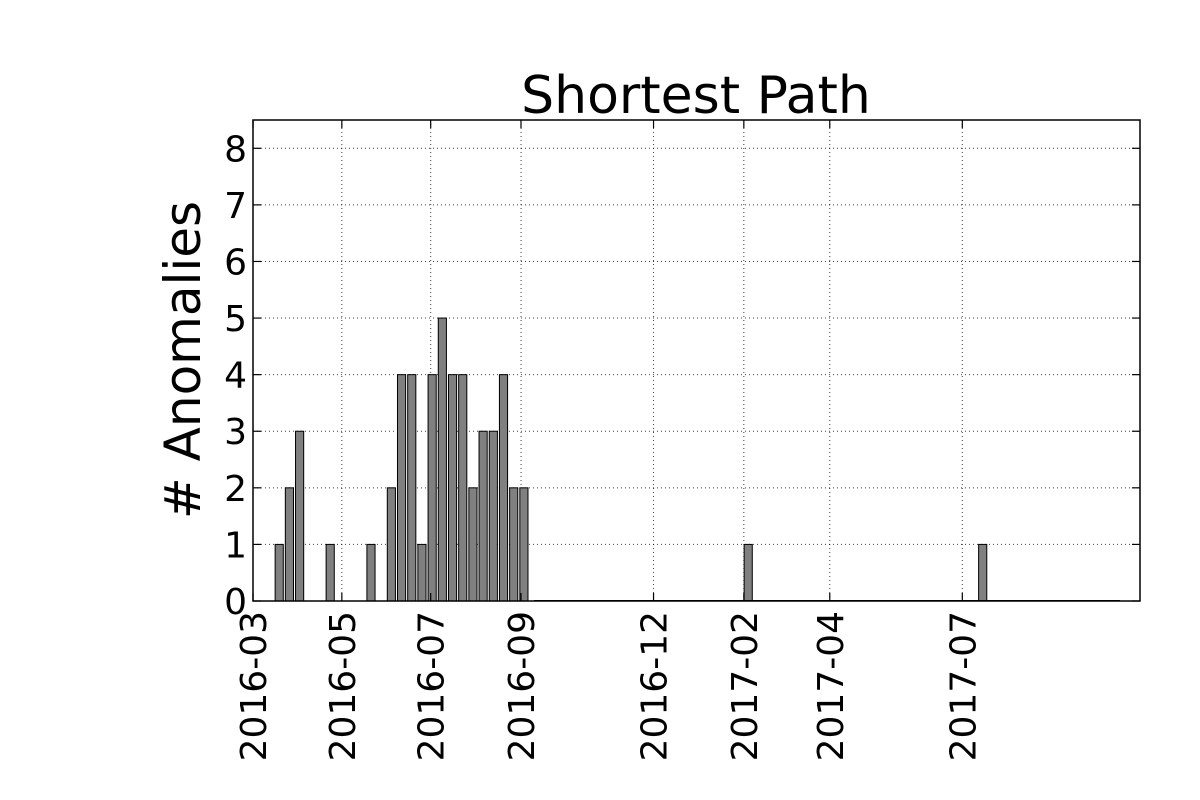 Image resolution: width=1200 pixels, height=800 pixels. I want to click on x-tick-label: 2016-05, so click(343, 686).